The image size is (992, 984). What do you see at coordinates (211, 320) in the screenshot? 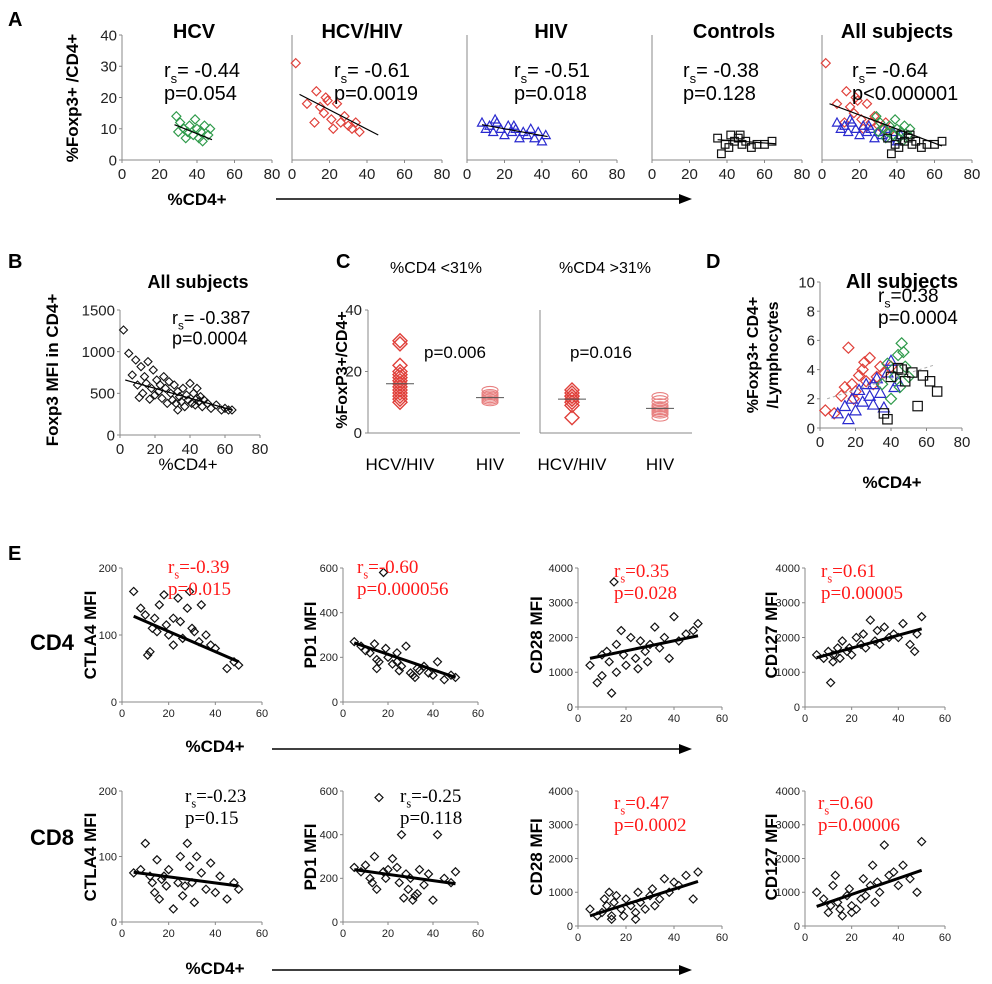
I see `stat-correlation: rs= -0.387` at bounding box center [211, 320].